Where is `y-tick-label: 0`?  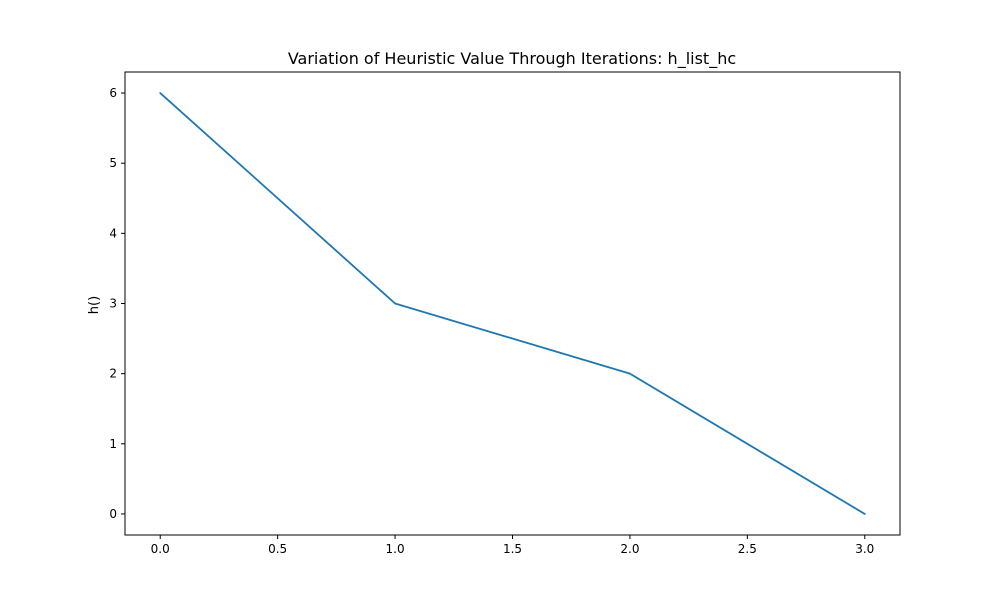 y-tick-label: 0 is located at coordinates (113, 514).